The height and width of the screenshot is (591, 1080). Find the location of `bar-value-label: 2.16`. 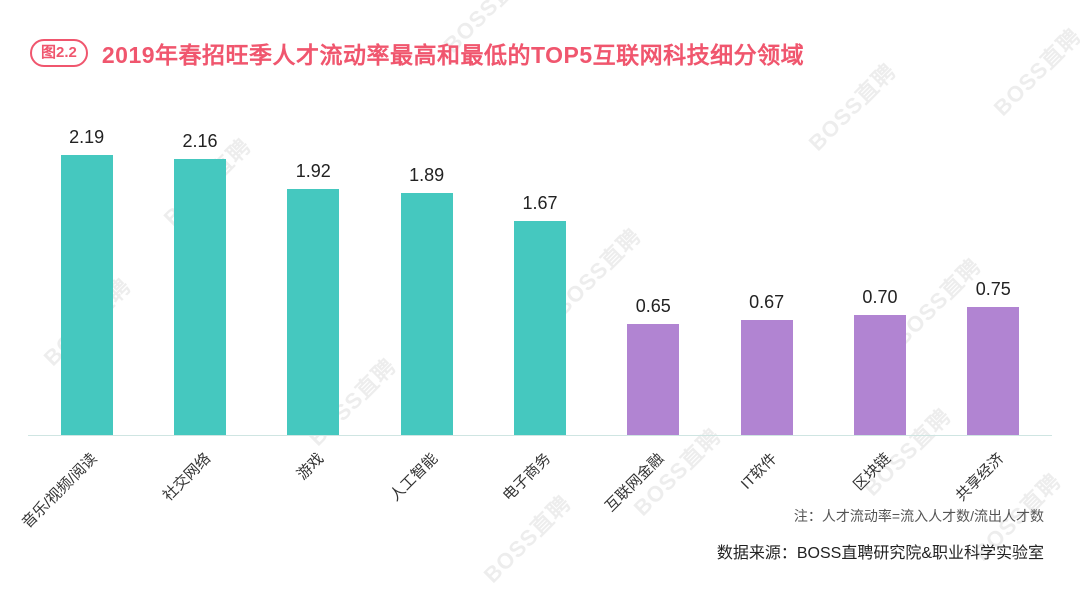

bar-value-label: 2.16 is located at coordinates (200, 141).